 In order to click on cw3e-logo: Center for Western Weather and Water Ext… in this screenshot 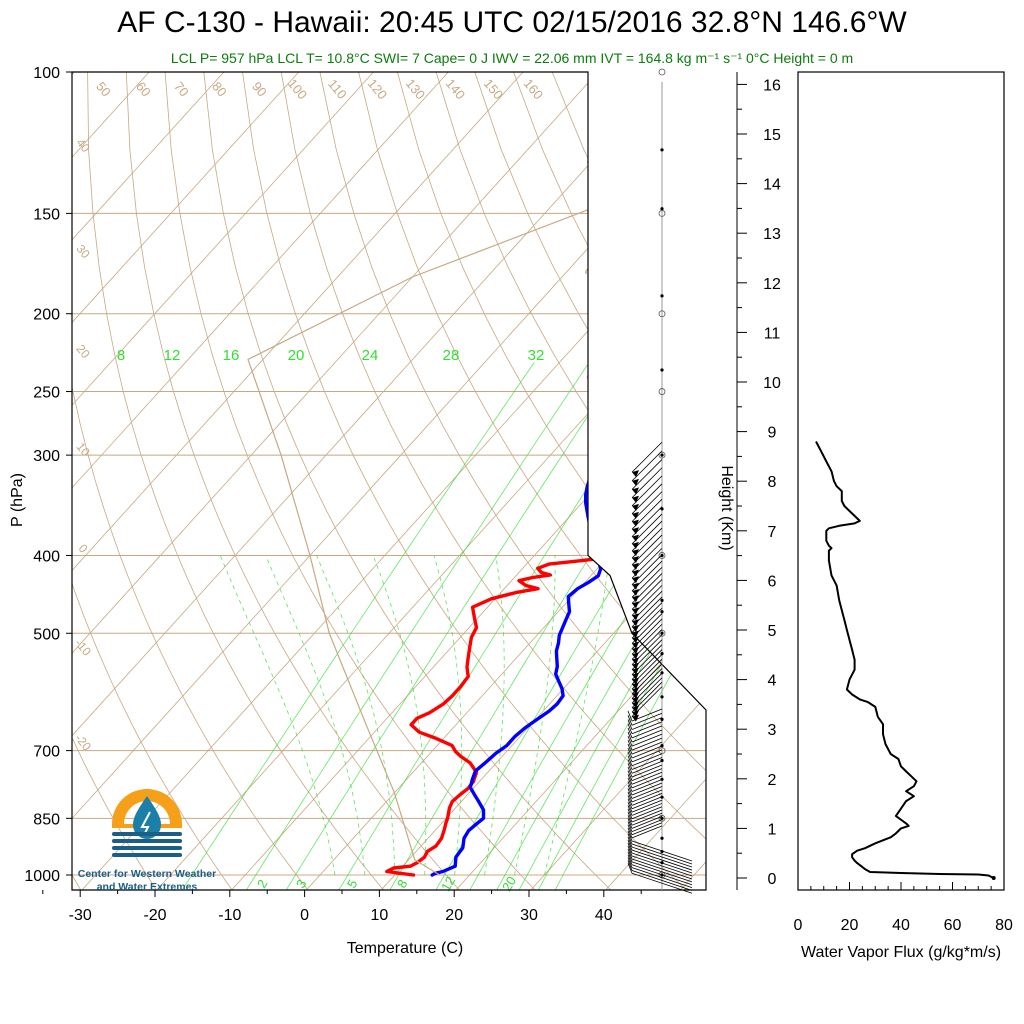, I will do `click(147, 841)`.